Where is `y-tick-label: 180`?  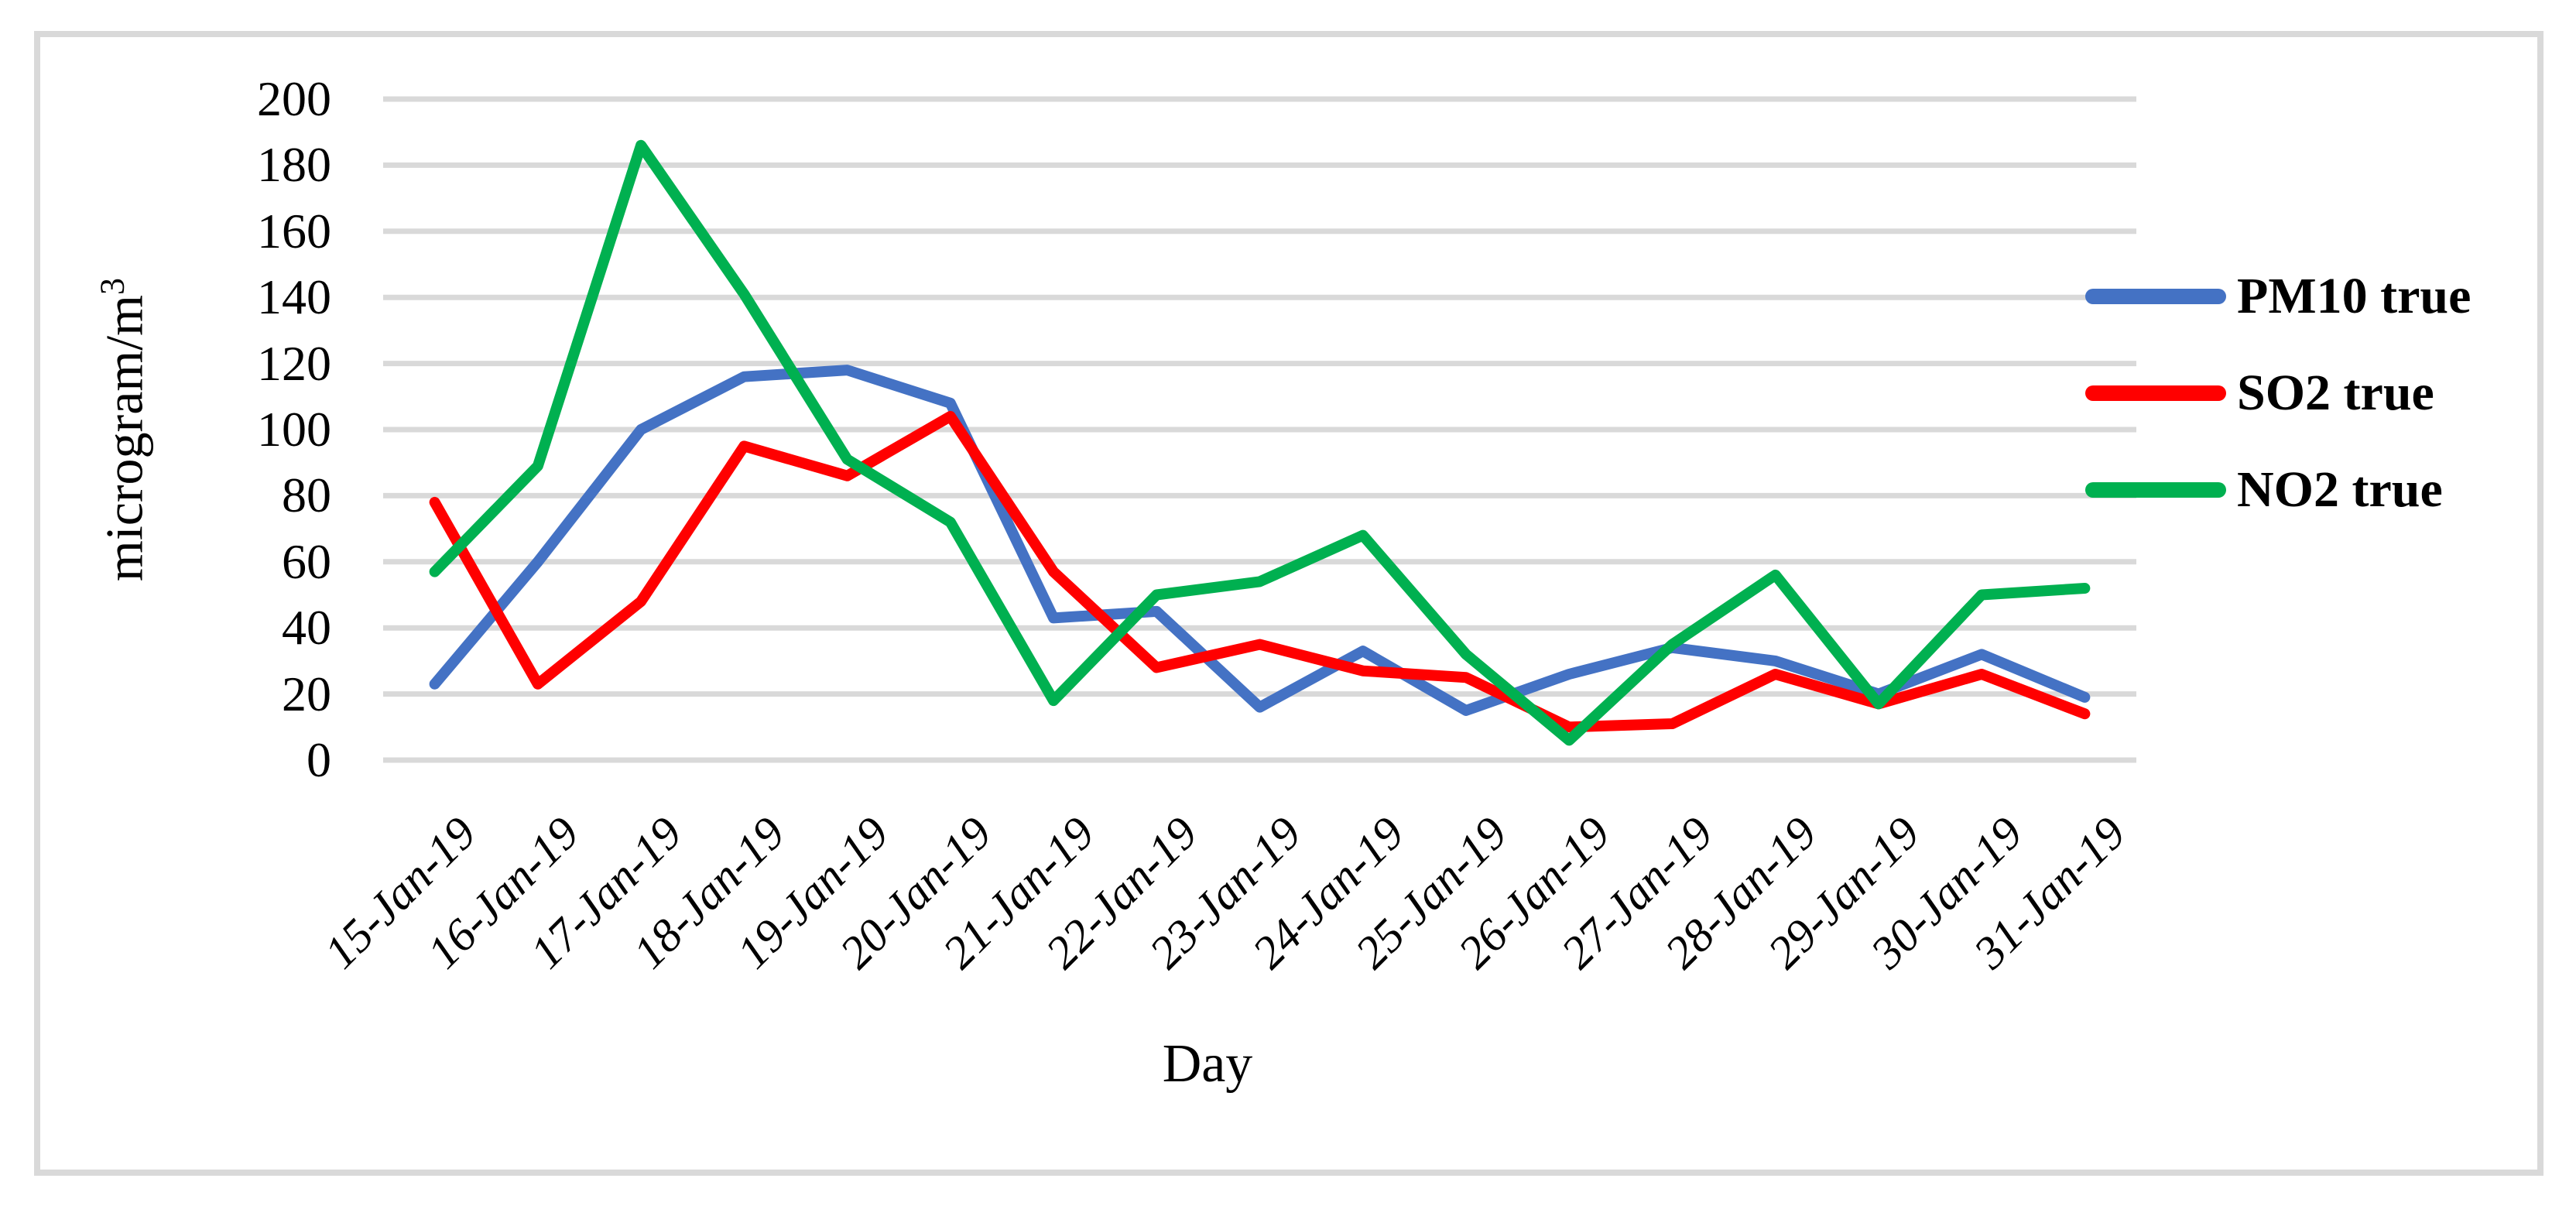 y-tick-label: 180 is located at coordinates (294, 165).